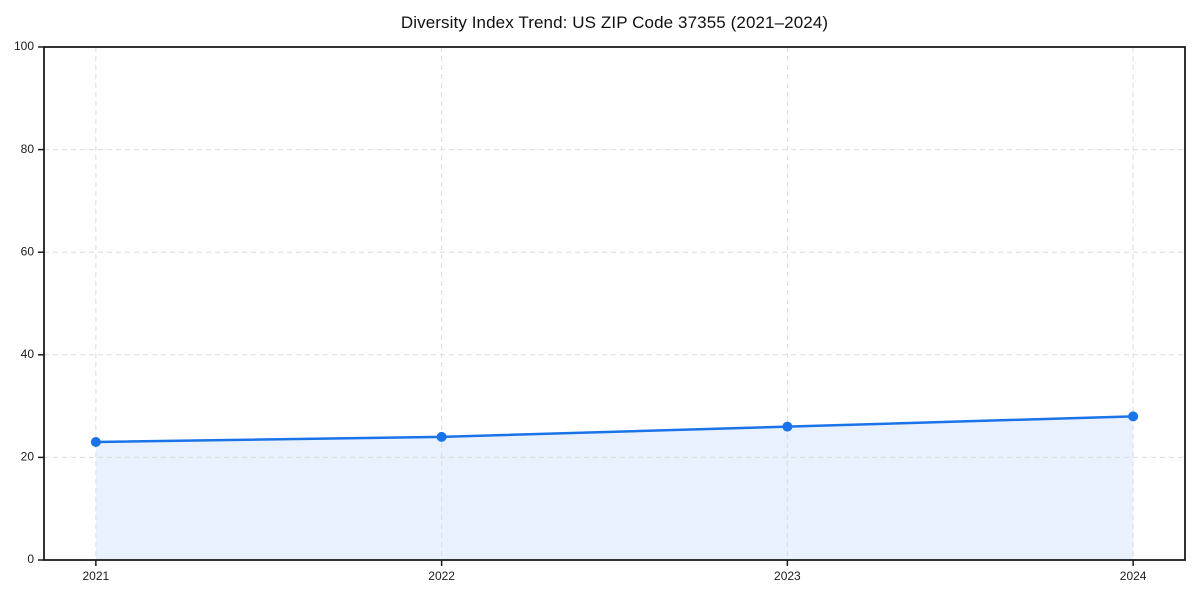 The height and width of the screenshot is (600, 1200). What do you see at coordinates (1133, 576) in the screenshot?
I see `x-tick-label: 2024` at bounding box center [1133, 576].